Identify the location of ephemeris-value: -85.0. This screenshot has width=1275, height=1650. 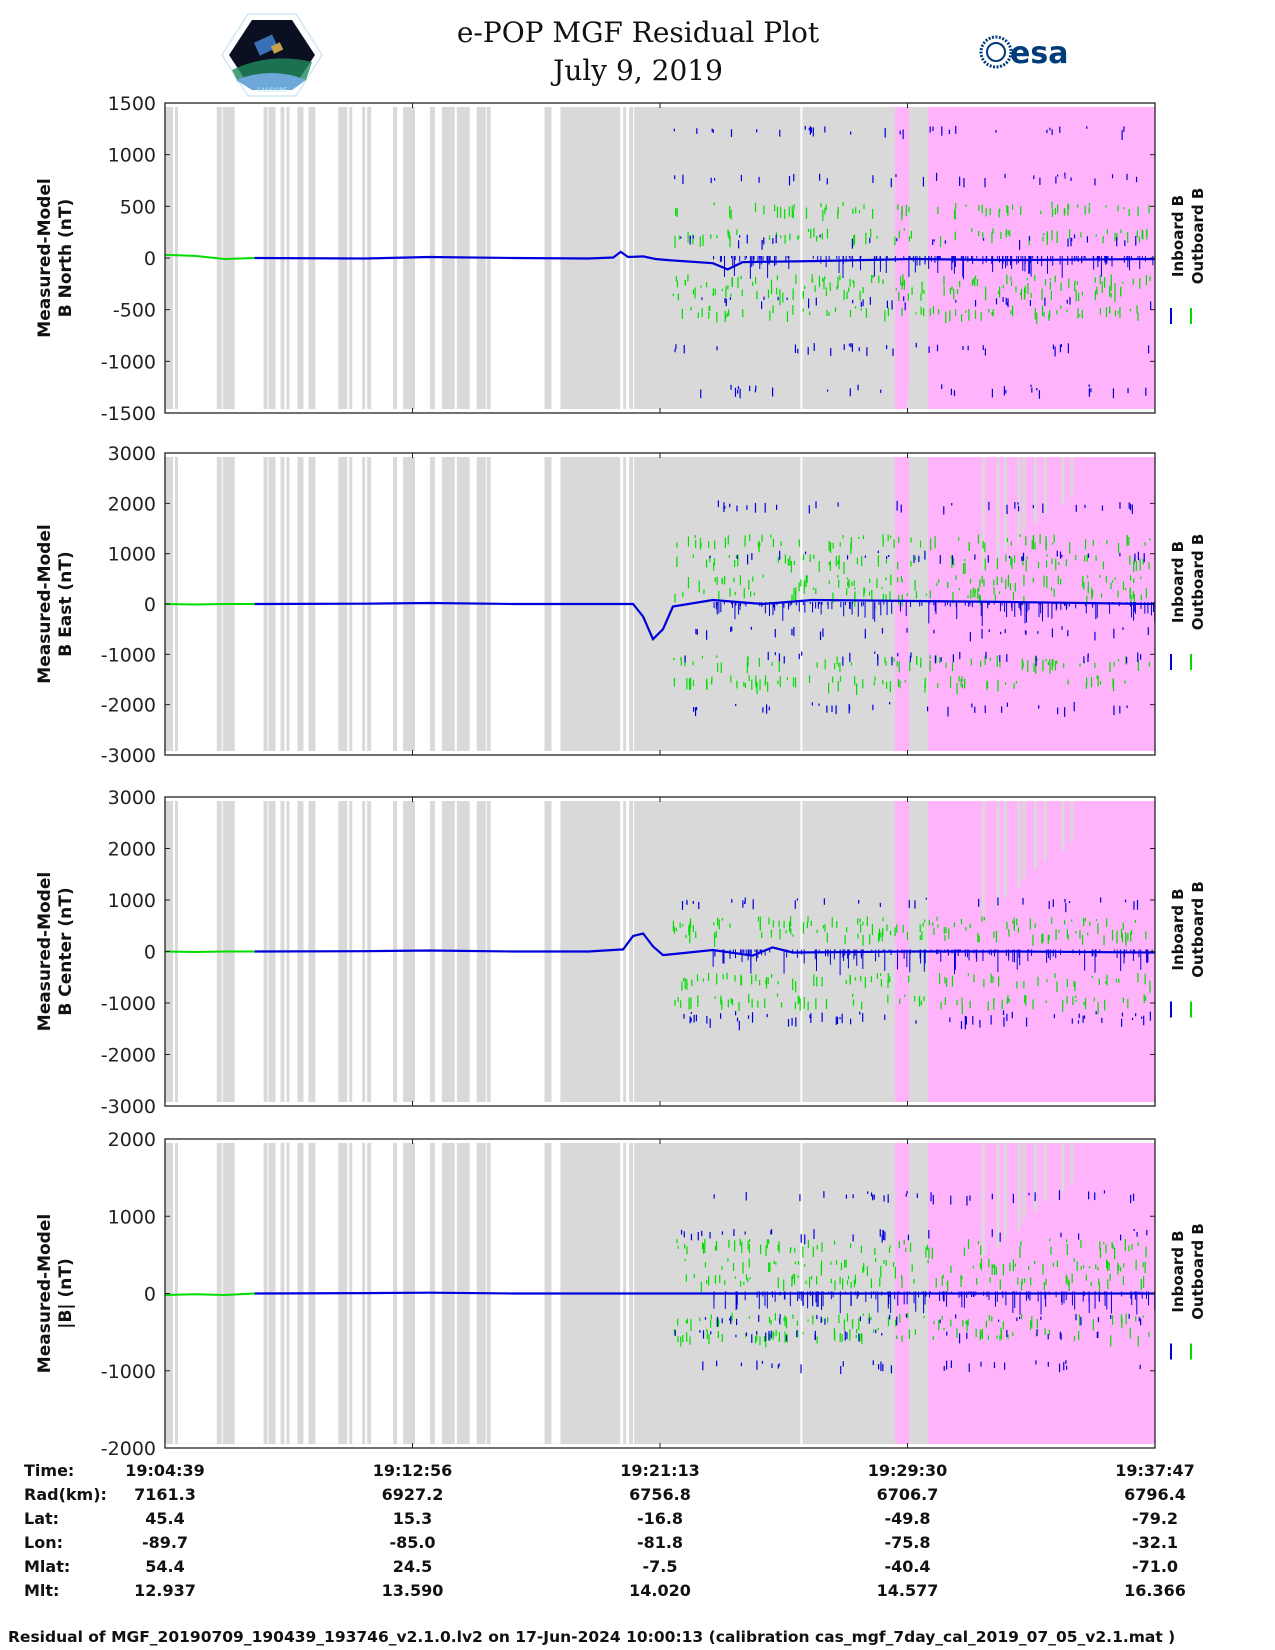
(412, 1542).